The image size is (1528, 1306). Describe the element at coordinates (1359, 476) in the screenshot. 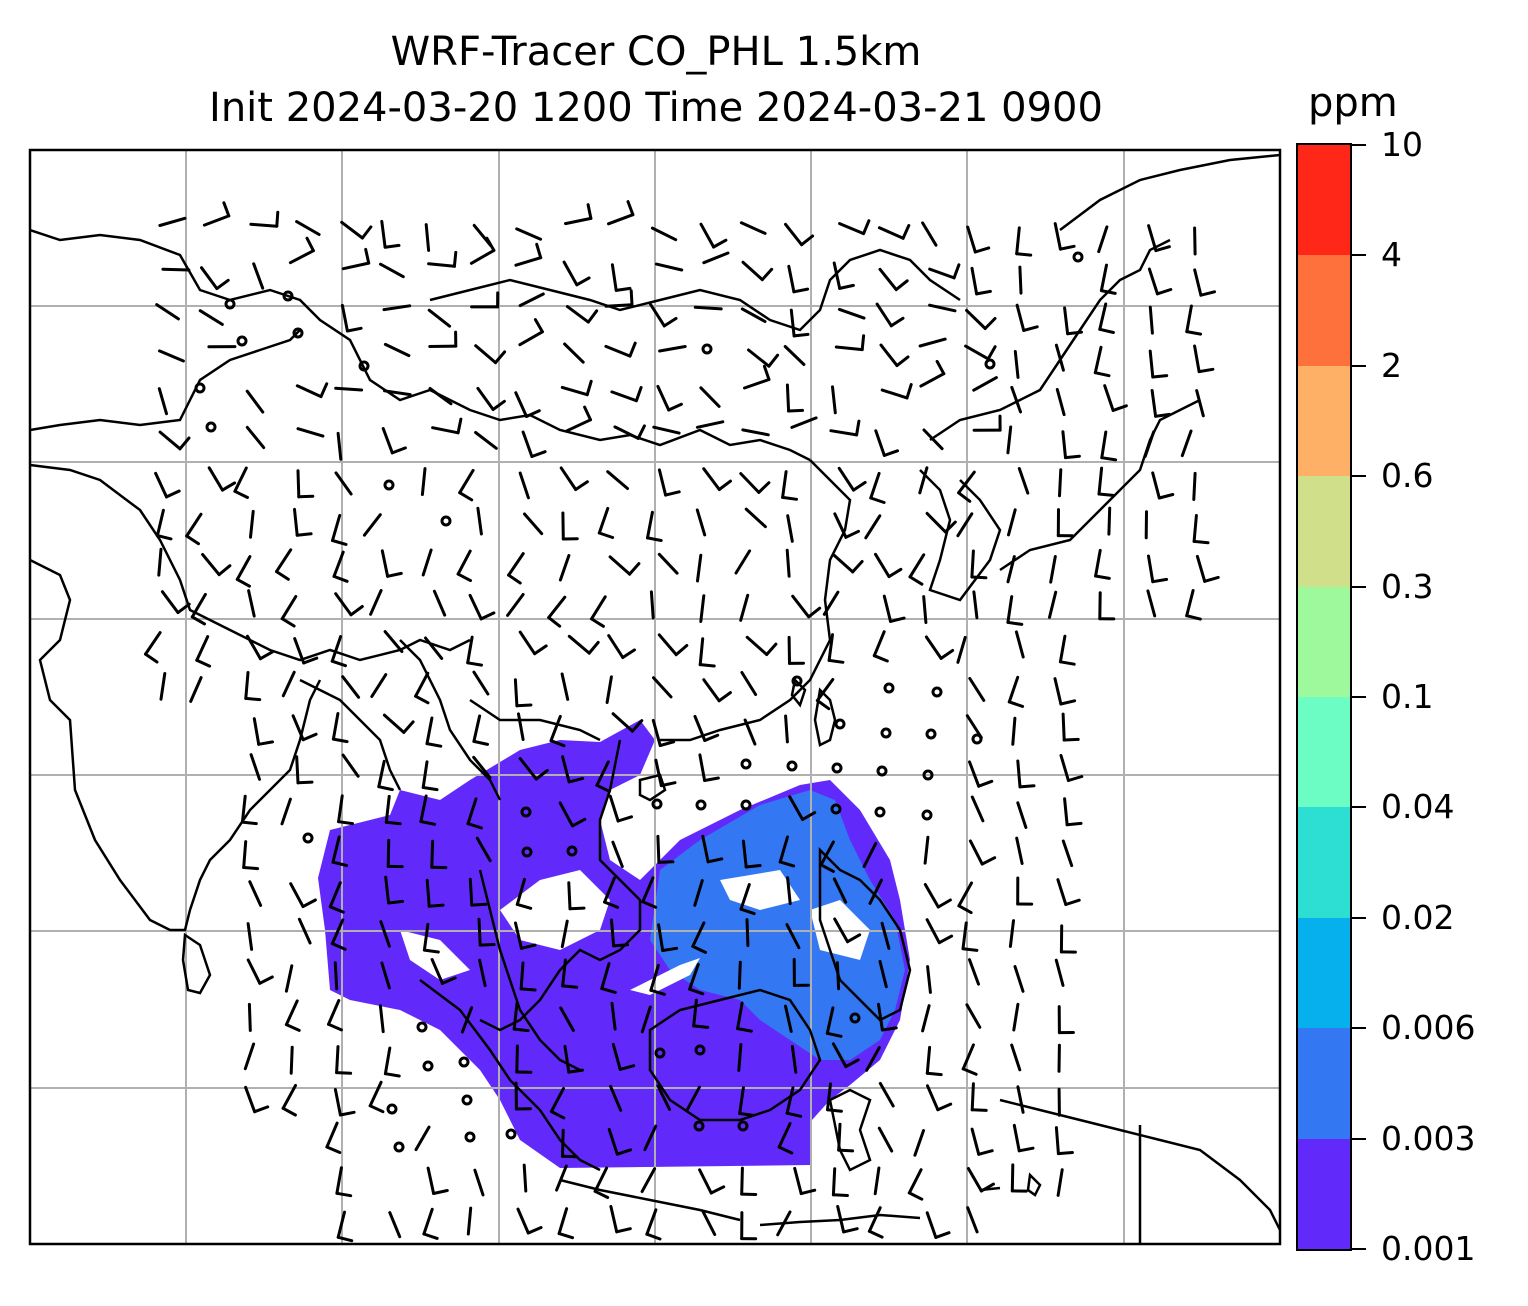

I see `colorbar-tick` at that location.